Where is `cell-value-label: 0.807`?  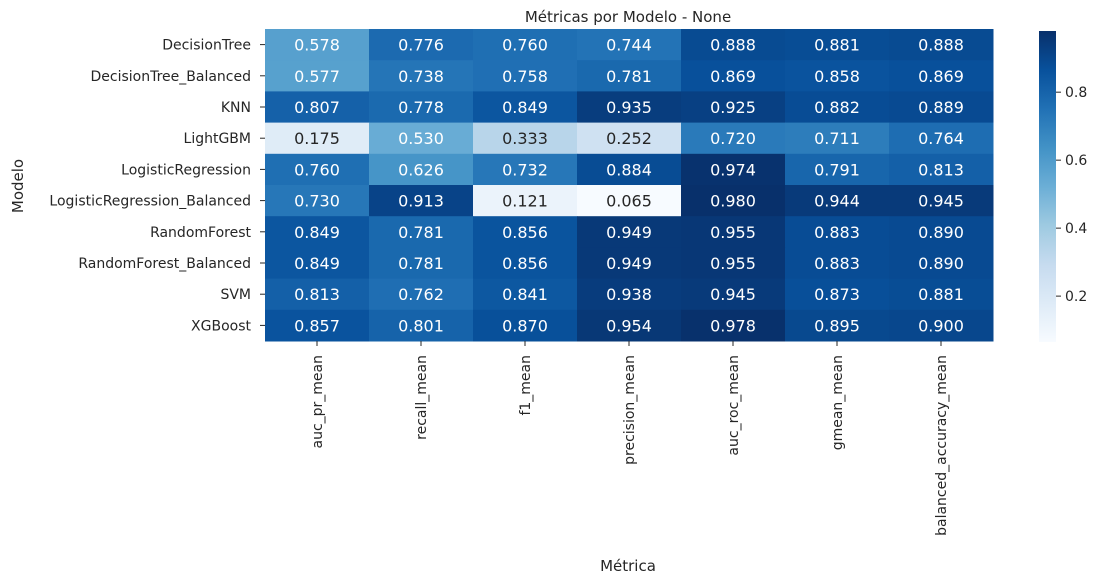
cell-value-label: 0.807 is located at coordinates (317, 107).